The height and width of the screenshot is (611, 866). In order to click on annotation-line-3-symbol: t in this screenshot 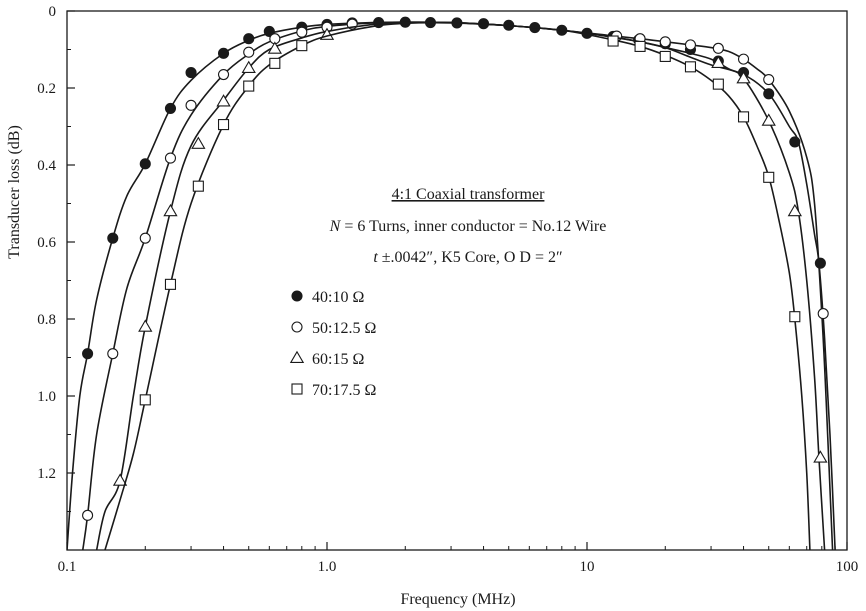, I will do `click(375, 257)`.